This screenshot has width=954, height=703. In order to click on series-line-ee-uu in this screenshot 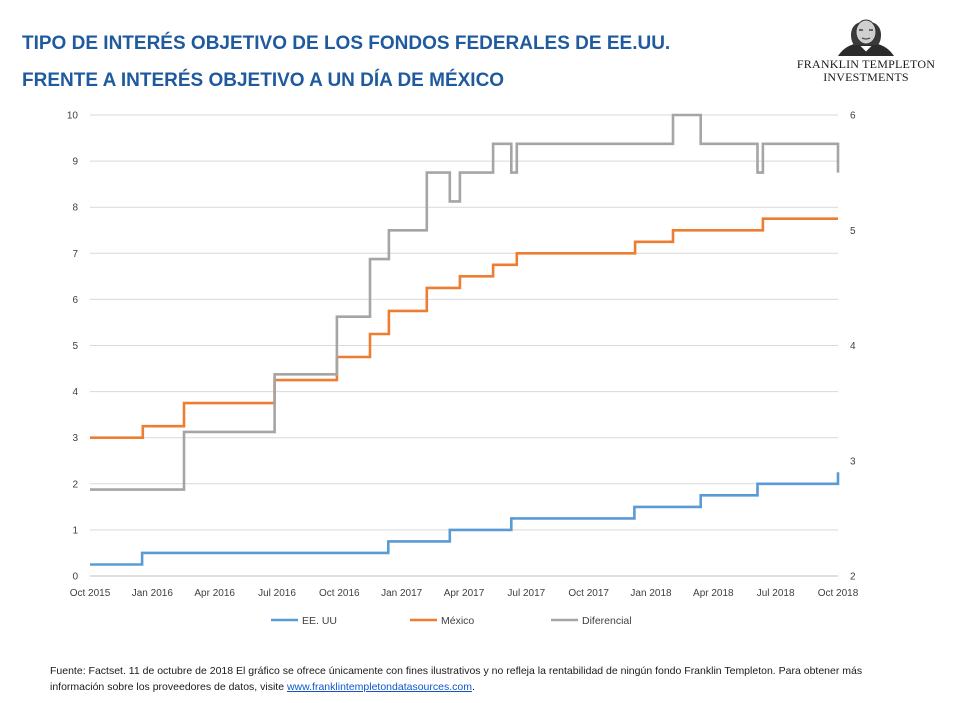, I will do `click(465, 519)`.